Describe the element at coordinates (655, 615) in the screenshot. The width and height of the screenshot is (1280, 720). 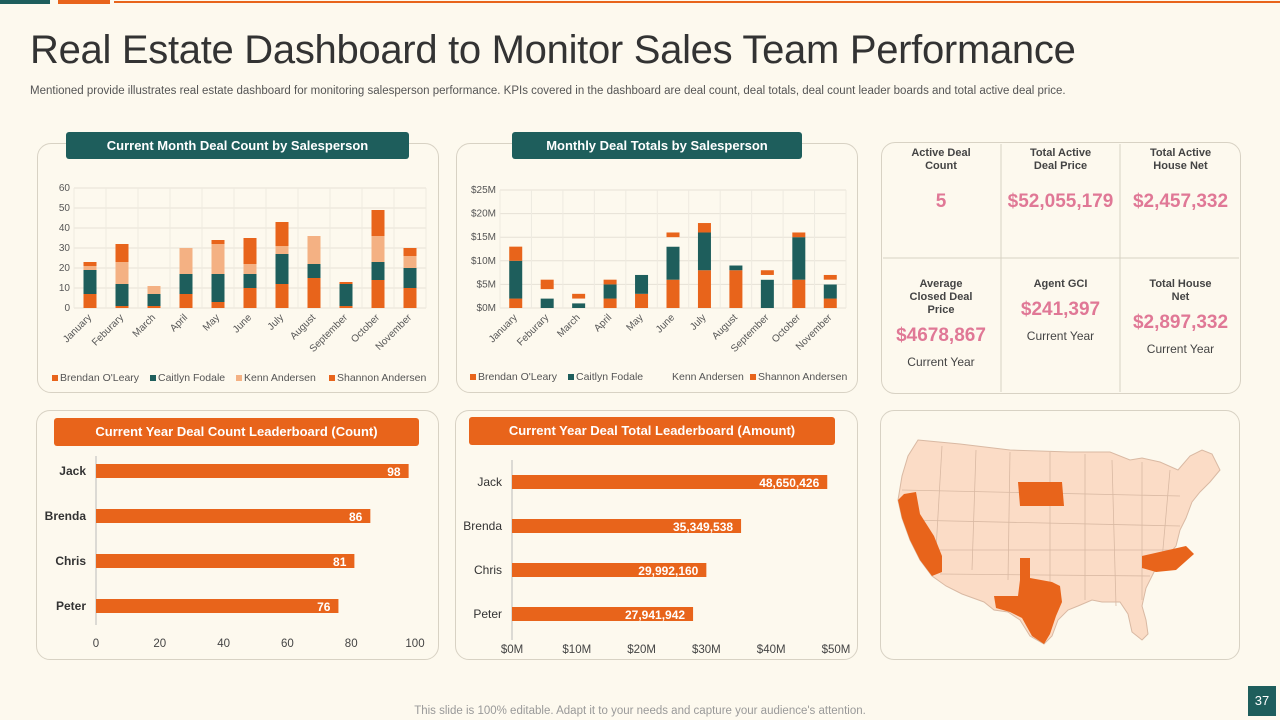
I see `leaderboard-value: 27,941,942` at that location.